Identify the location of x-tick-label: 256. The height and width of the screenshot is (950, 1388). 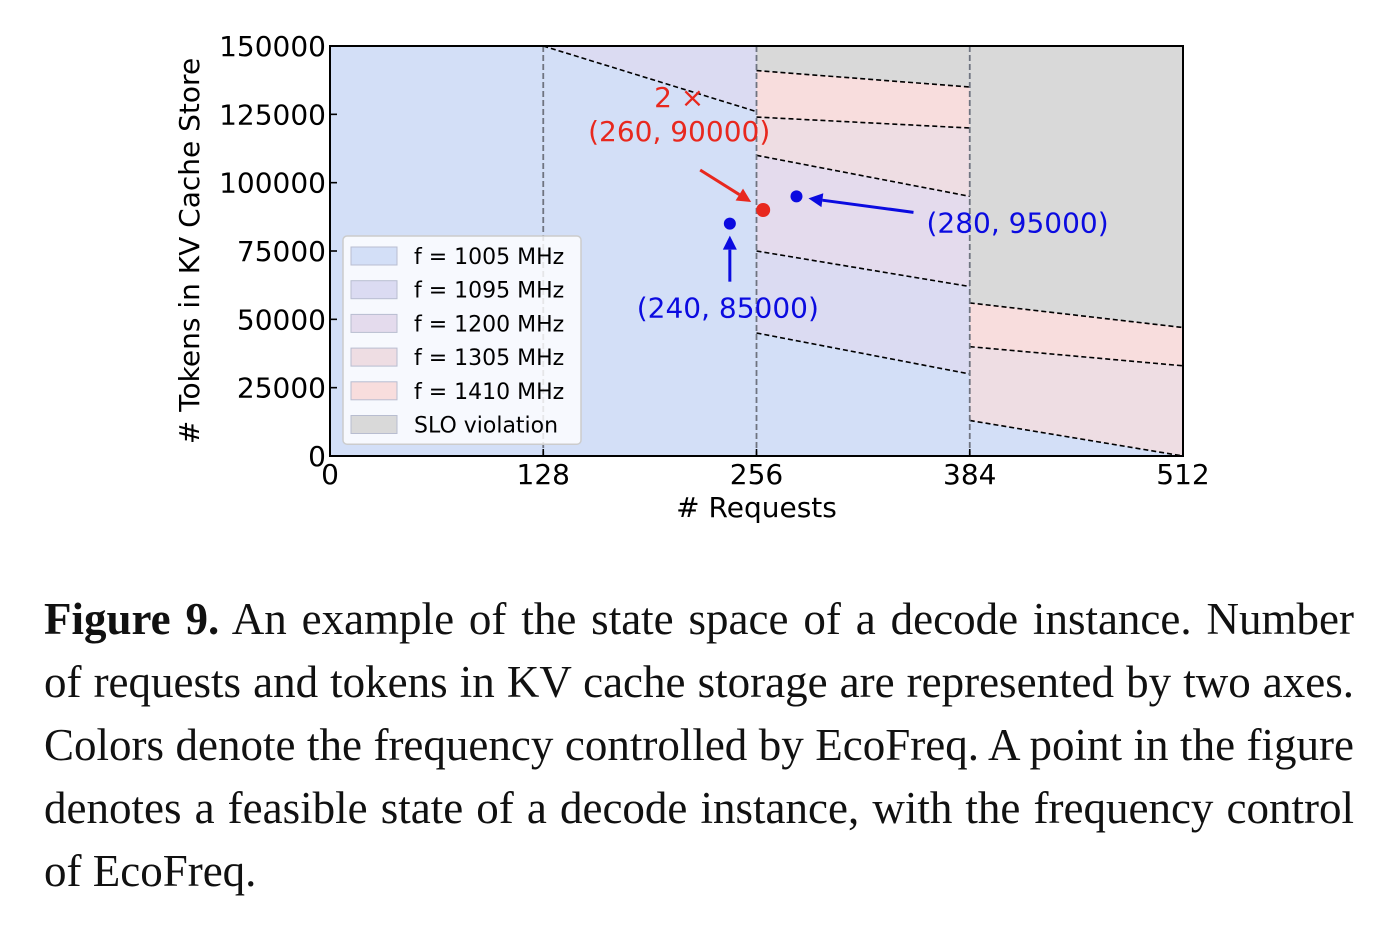
(756, 474).